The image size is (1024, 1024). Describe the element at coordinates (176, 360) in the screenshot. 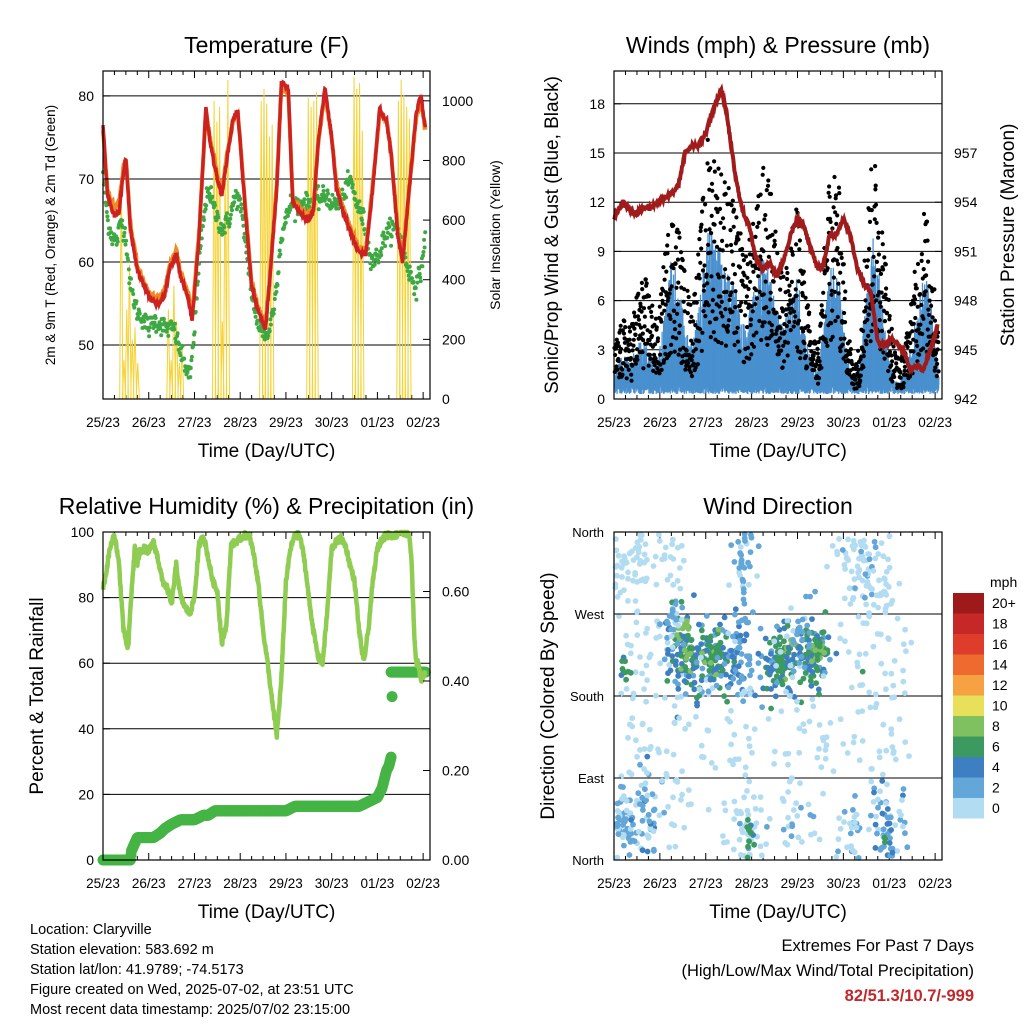

I see `solar-spike` at that location.